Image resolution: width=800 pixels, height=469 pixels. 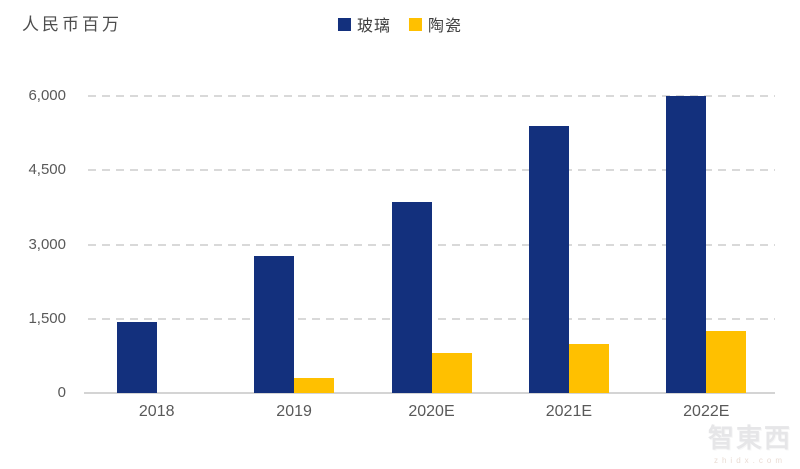 I want to click on x-tick-label: 2018, so click(x=156, y=411).